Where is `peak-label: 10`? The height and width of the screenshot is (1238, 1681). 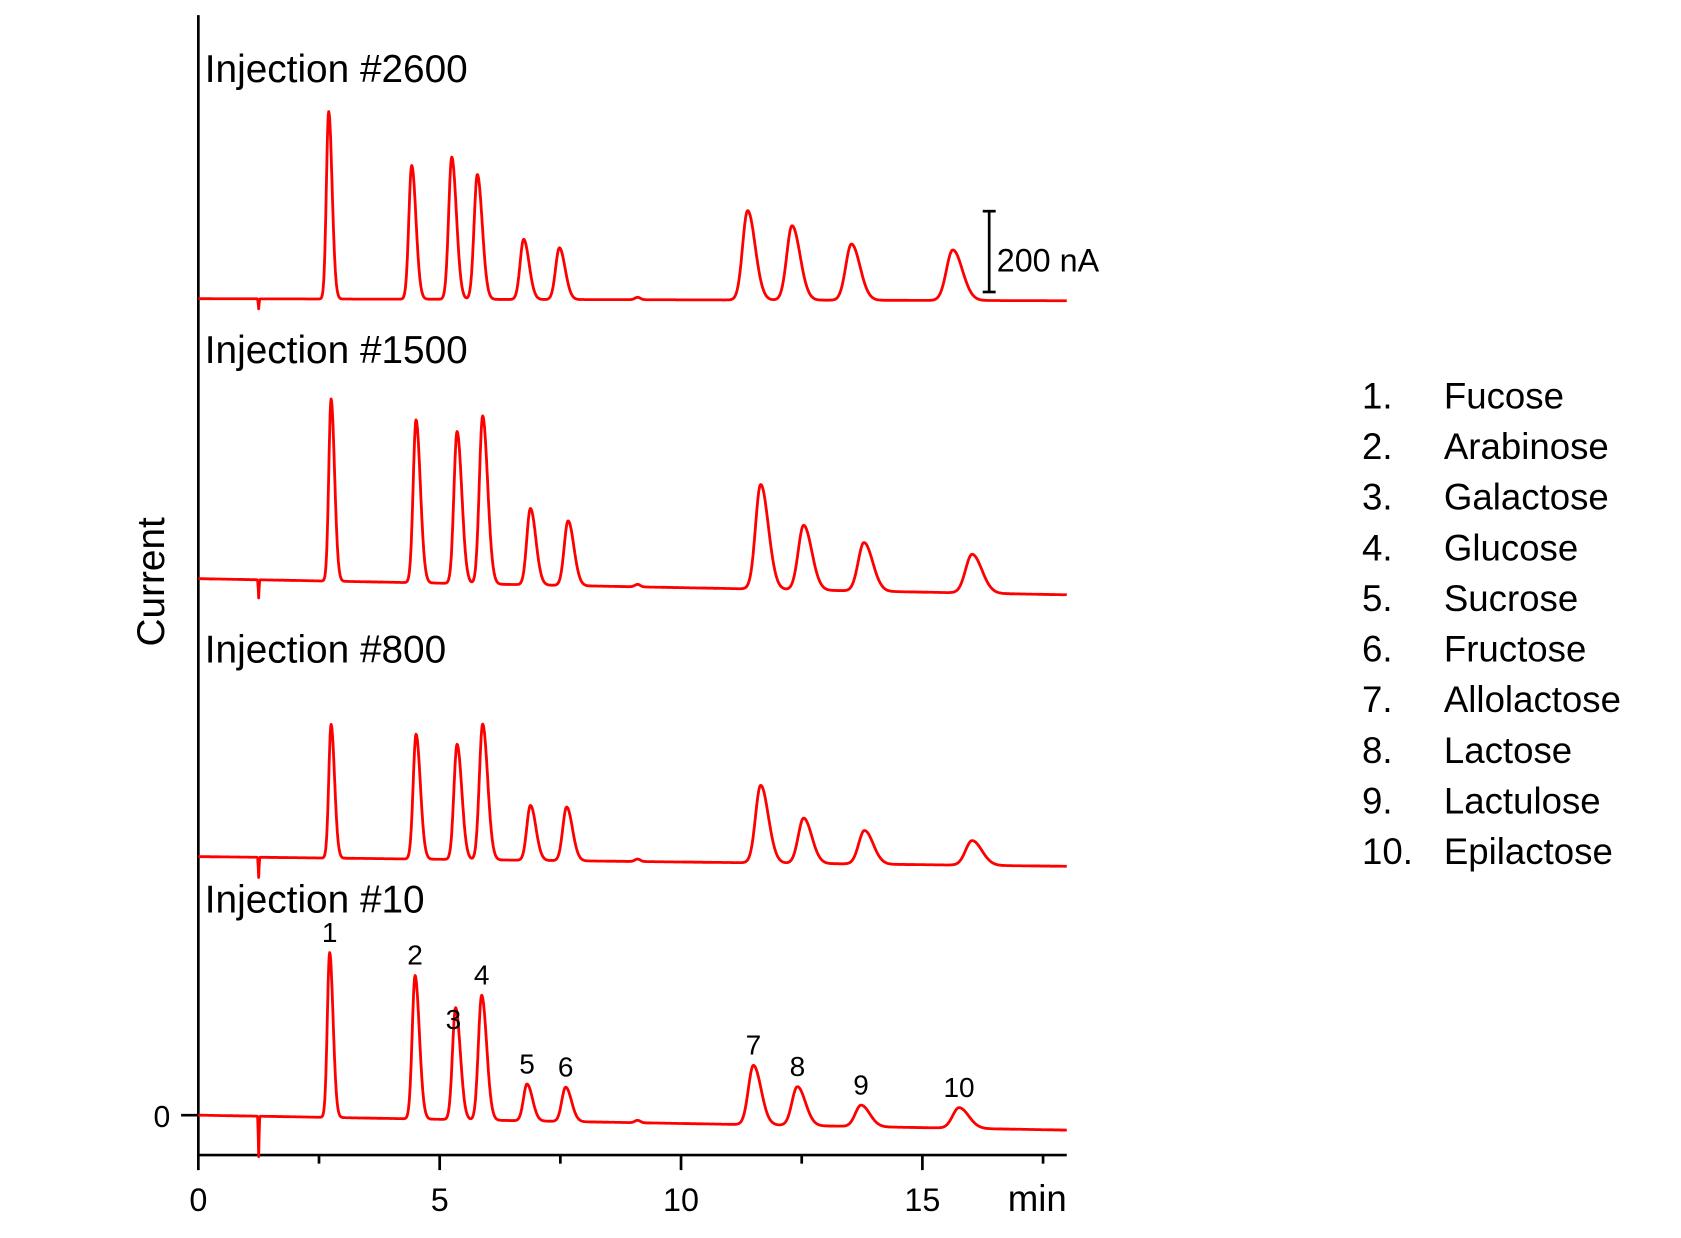
peak-label: 10 is located at coordinates (958, 1087).